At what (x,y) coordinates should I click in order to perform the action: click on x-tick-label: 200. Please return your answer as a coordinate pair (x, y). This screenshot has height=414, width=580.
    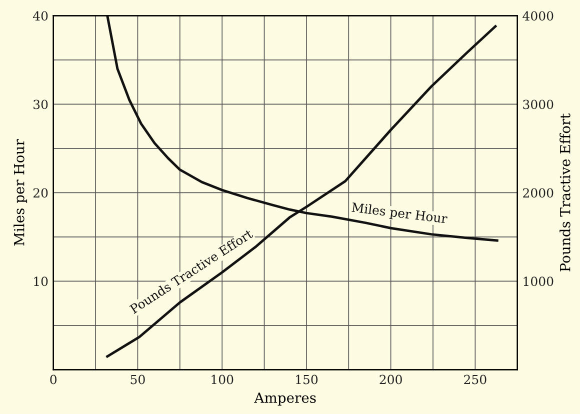
    Looking at the image, I should click on (391, 379).